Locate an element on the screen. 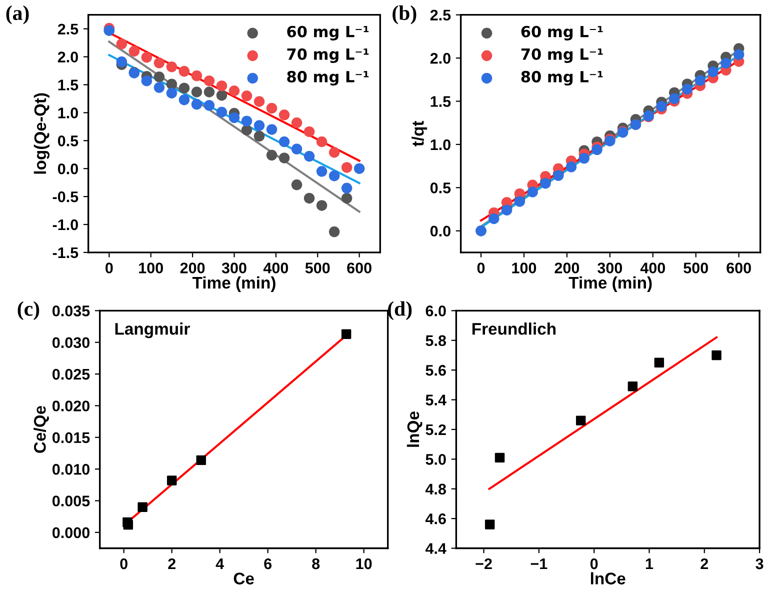 This screenshot has width=768, height=594. y-tick-label: 0.035 is located at coordinates (71, 311).